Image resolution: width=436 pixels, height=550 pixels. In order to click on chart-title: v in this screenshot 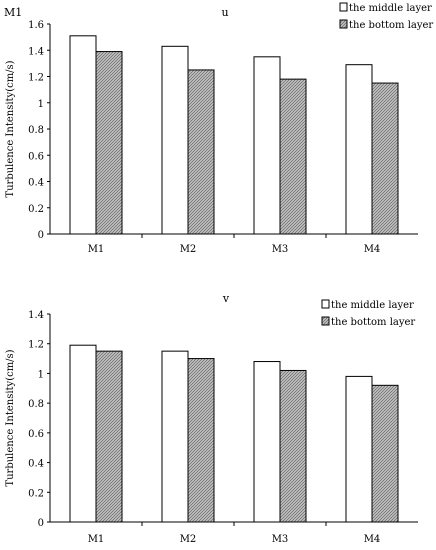, I will do `click(226, 298)`.